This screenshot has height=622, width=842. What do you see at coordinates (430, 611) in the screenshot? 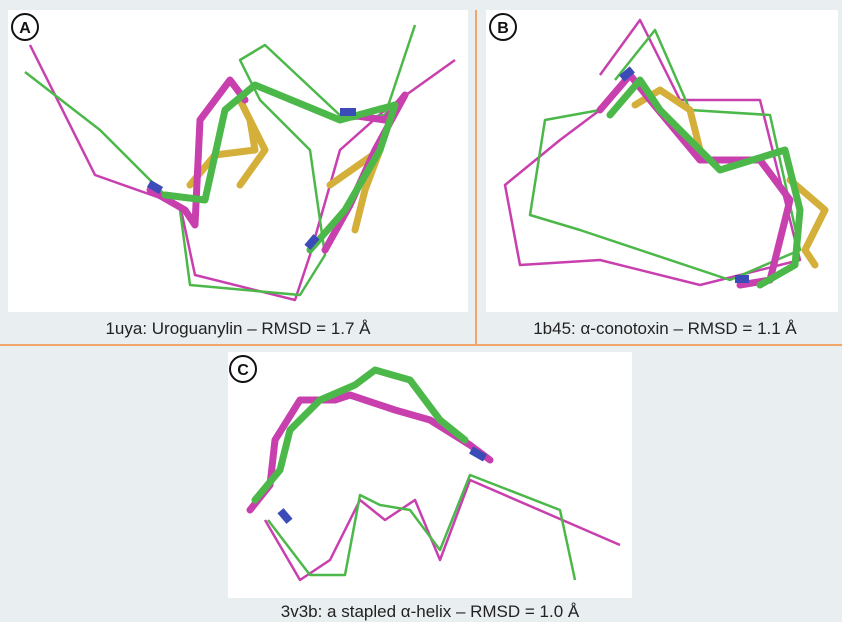
I see `panel-caption: 3v3b: a stapled α-helix – RMSD = 1.0 Å` at bounding box center [430, 611].